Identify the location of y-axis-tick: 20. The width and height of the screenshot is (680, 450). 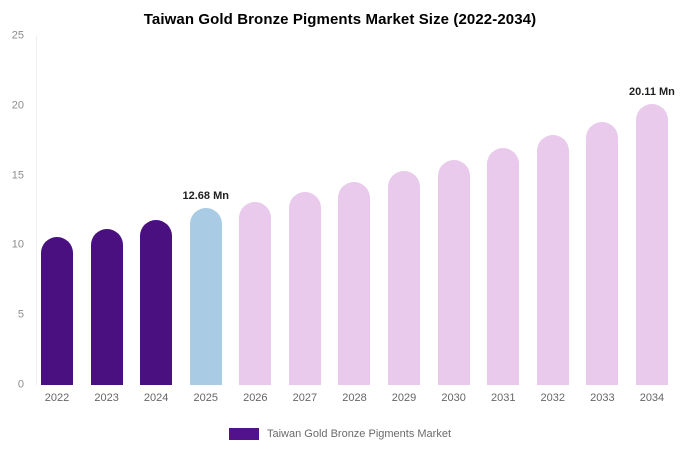
(17, 105).